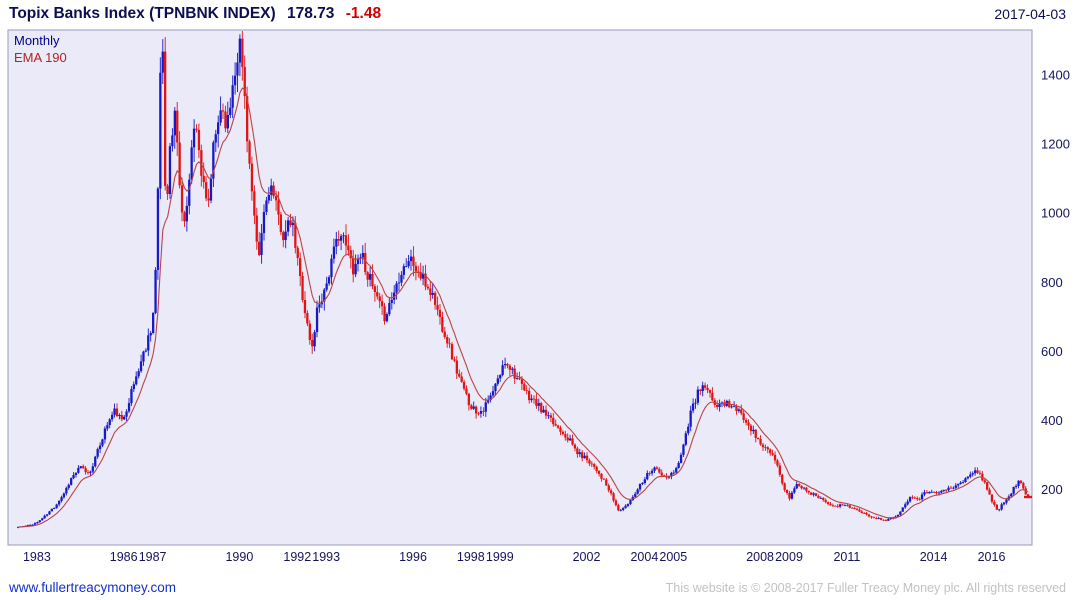  Describe the element at coordinates (471, 557) in the screenshot. I see `x-axis-label: 1998` at that location.